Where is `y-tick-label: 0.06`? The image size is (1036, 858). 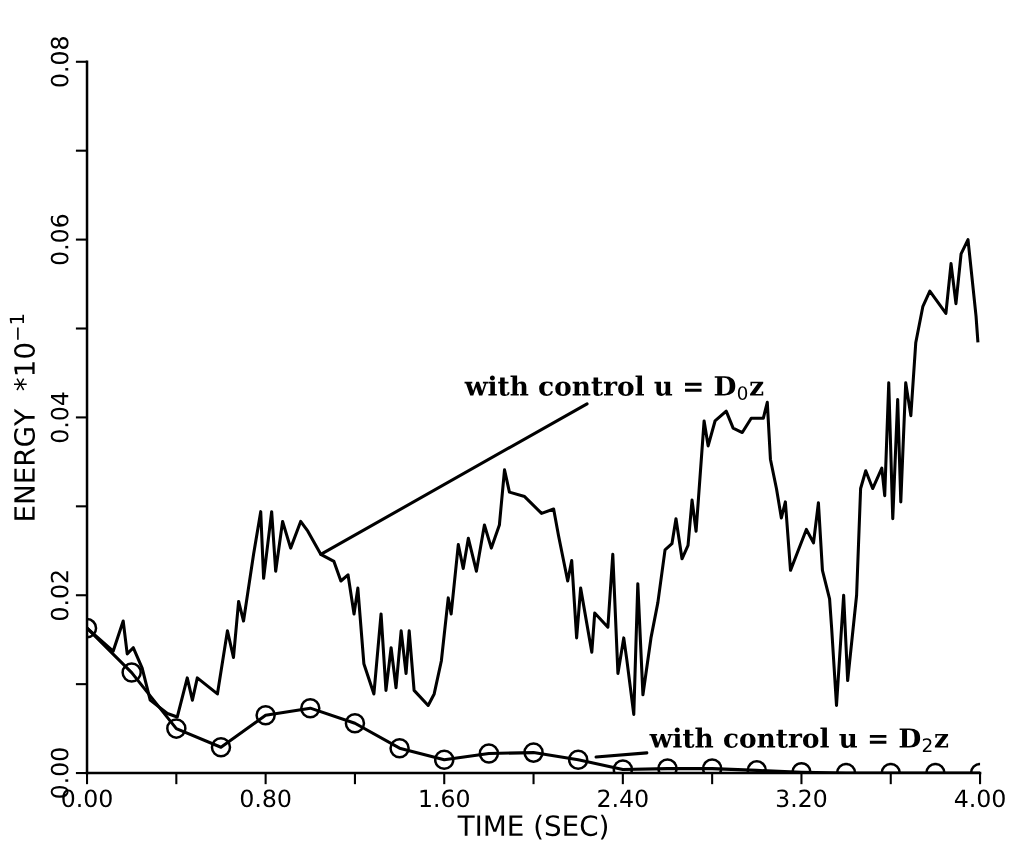 y-tick-label: 0.06 is located at coordinates (59, 239).